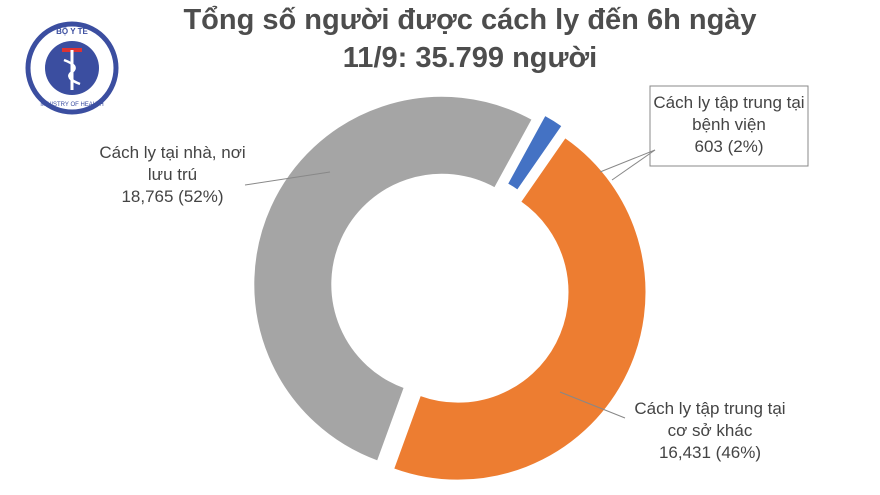 This screenshot has width=880, height=495. Describe the element at coordinates (172, 196) in the screenshot. I see `value-label: 18,765 (52%)` at that location.